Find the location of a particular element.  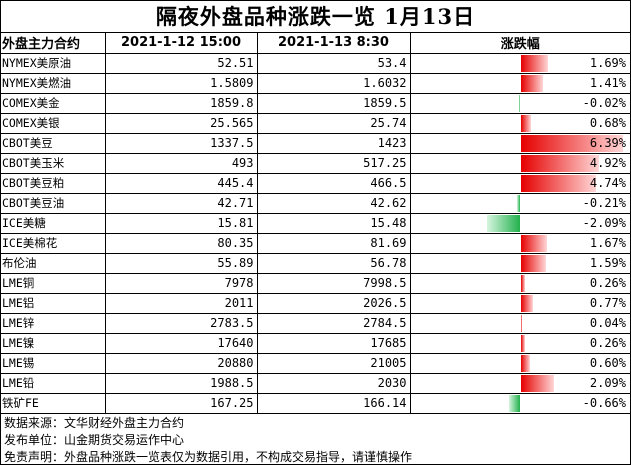

change-value: 4.92% is located at coordinates (607, 163).